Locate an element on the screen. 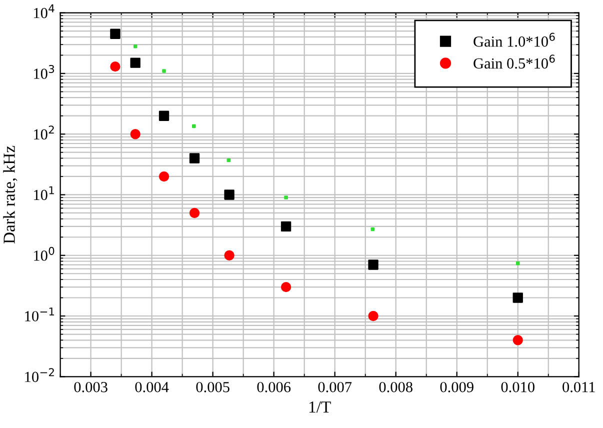 This screenshot has height=428, width=603. x-tick-label: 0.004 is located at coordinates (152, 387).